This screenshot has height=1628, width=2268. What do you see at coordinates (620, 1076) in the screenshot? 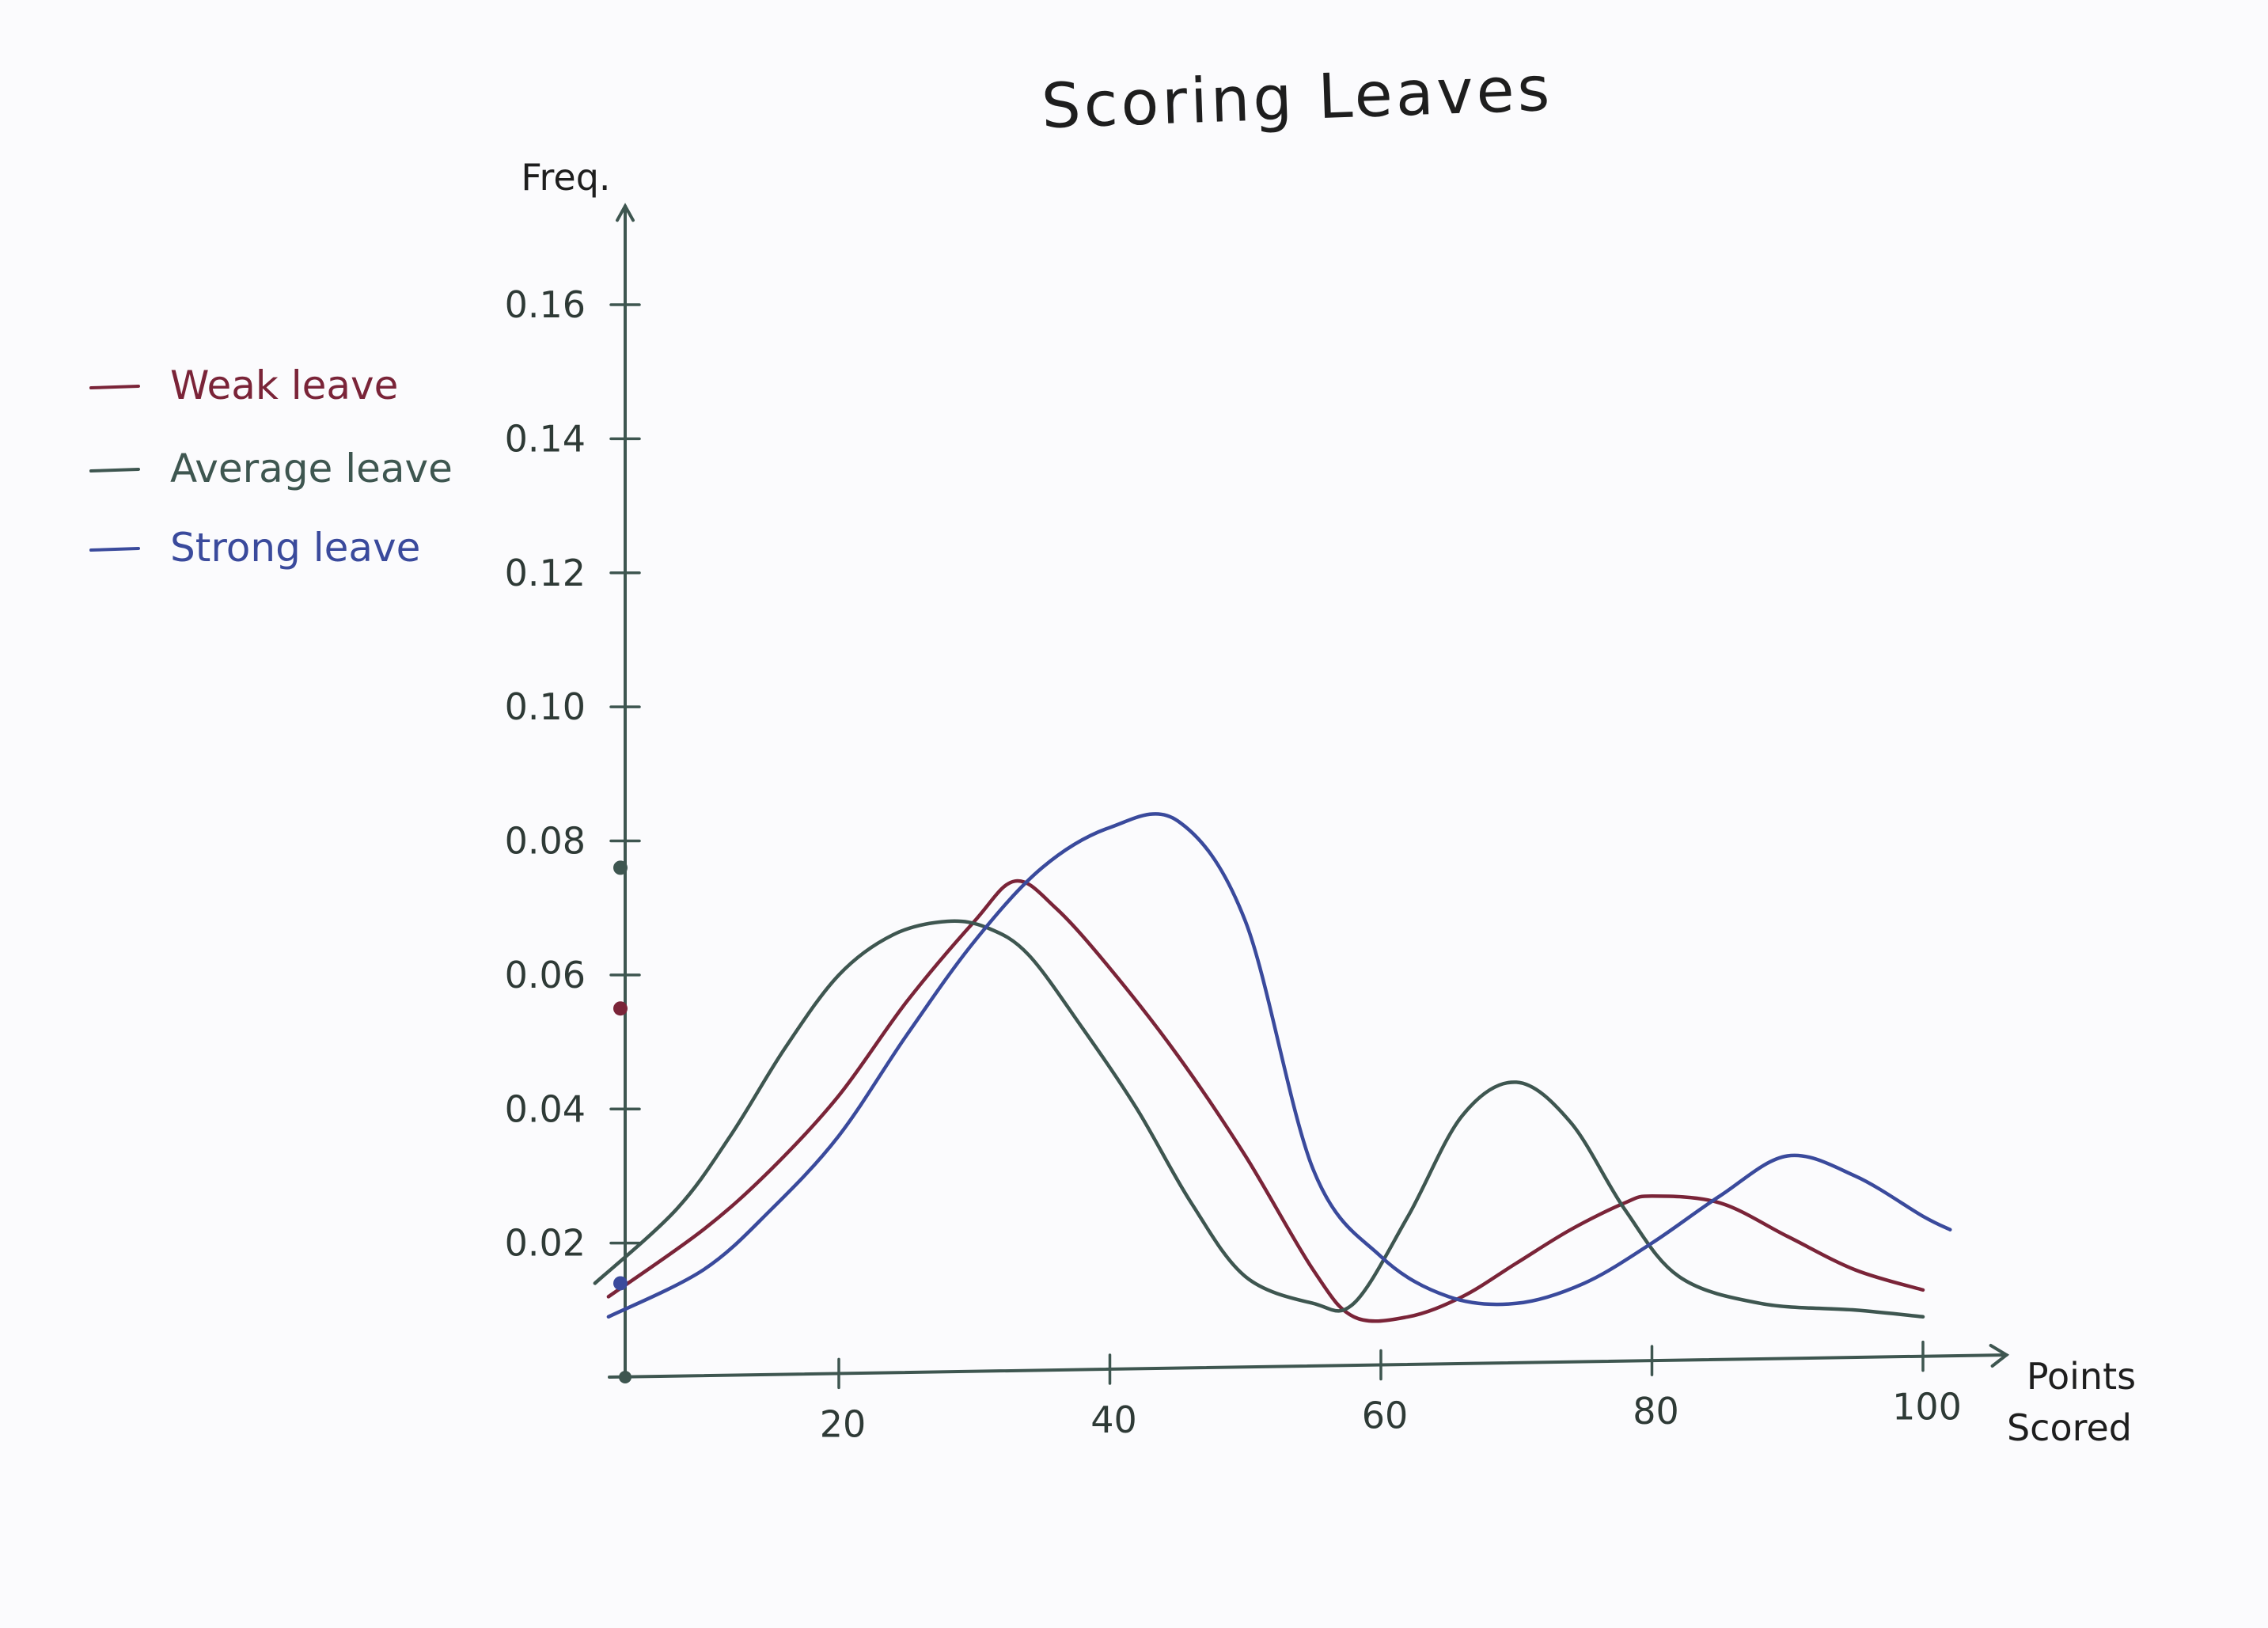
I see `axis-markers` at bounding box center [620, 1076].